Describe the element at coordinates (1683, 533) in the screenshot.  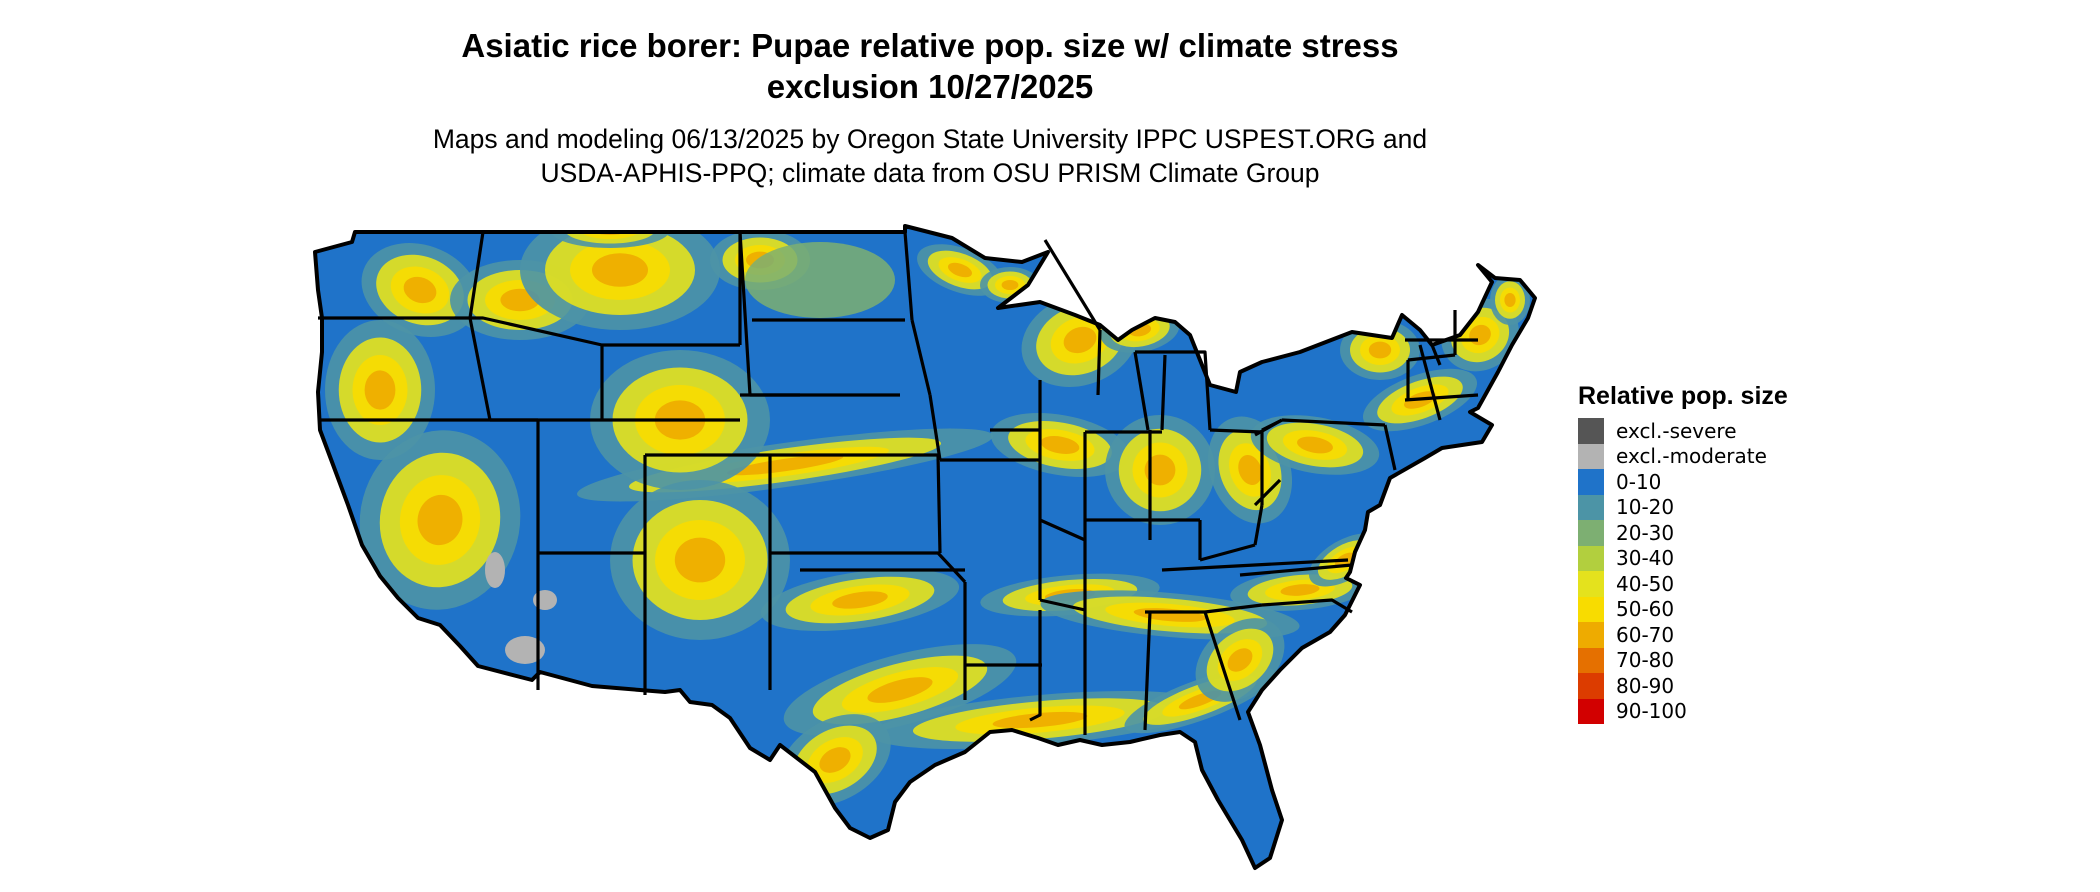
I see `legend-item: 20-30` at that location.